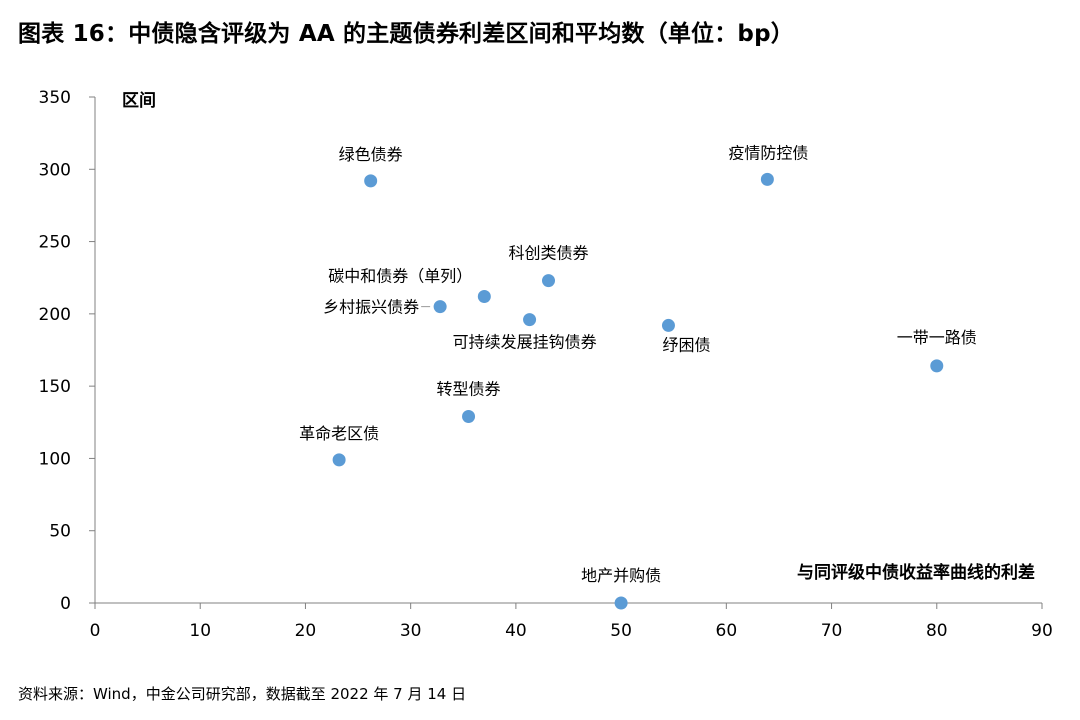 Image resolution: width=1080 pixels, height=720 pixels. I want to click on x-tick-label: 20, so click(306, 631).